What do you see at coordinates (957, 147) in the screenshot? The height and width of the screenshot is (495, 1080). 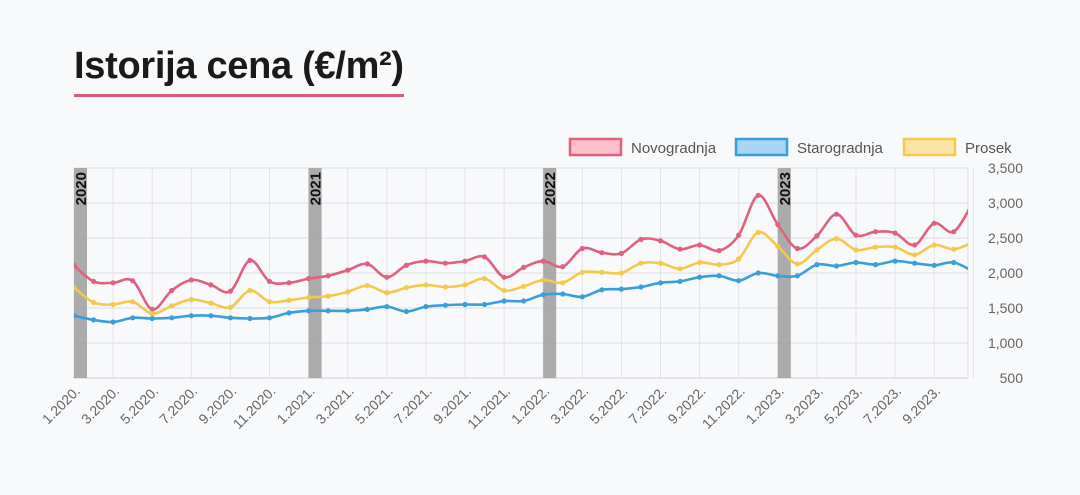 I see `legend-item-prosek: Prosek` at bounding box center [957, 147].